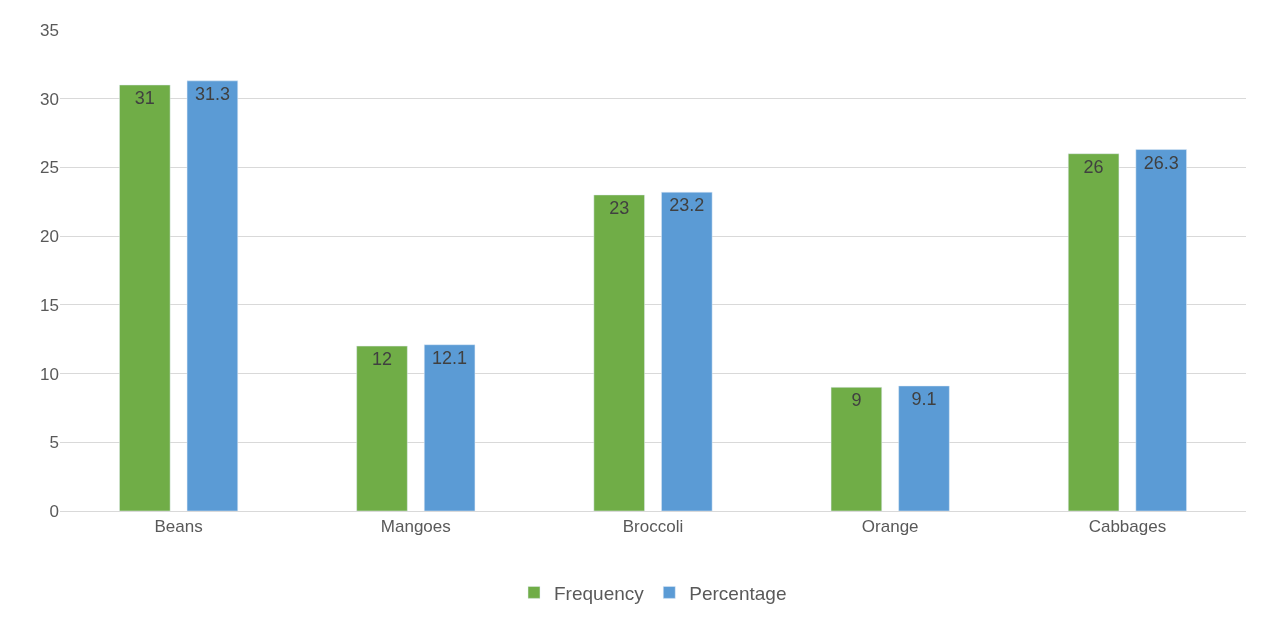  Describe the element at coordinates (653, 527) in the screenshot. I see `x-tick-label: Broccoli` at that location.